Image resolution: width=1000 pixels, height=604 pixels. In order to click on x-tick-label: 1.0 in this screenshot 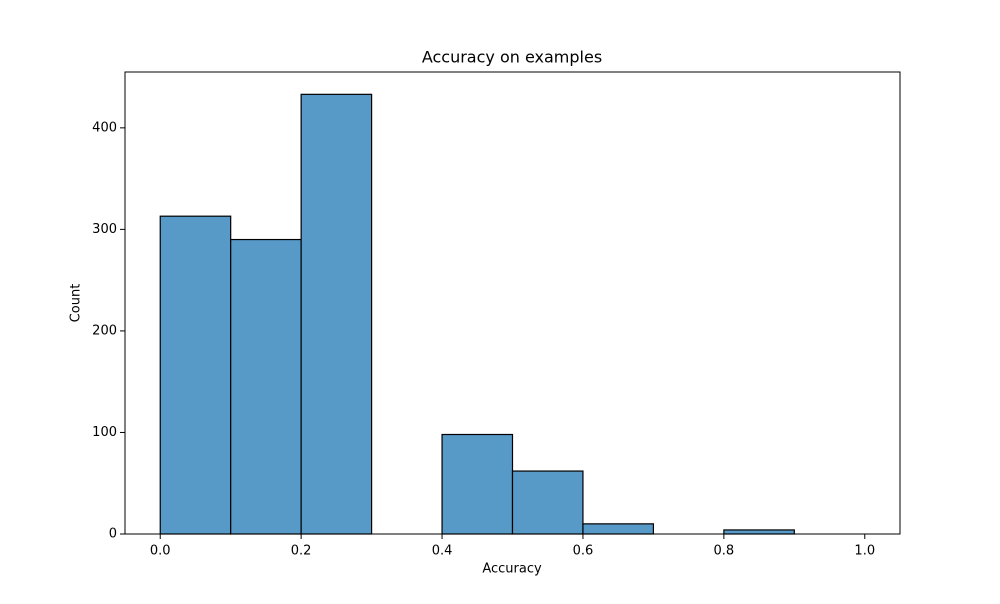, I will do `click(864, 551)`.